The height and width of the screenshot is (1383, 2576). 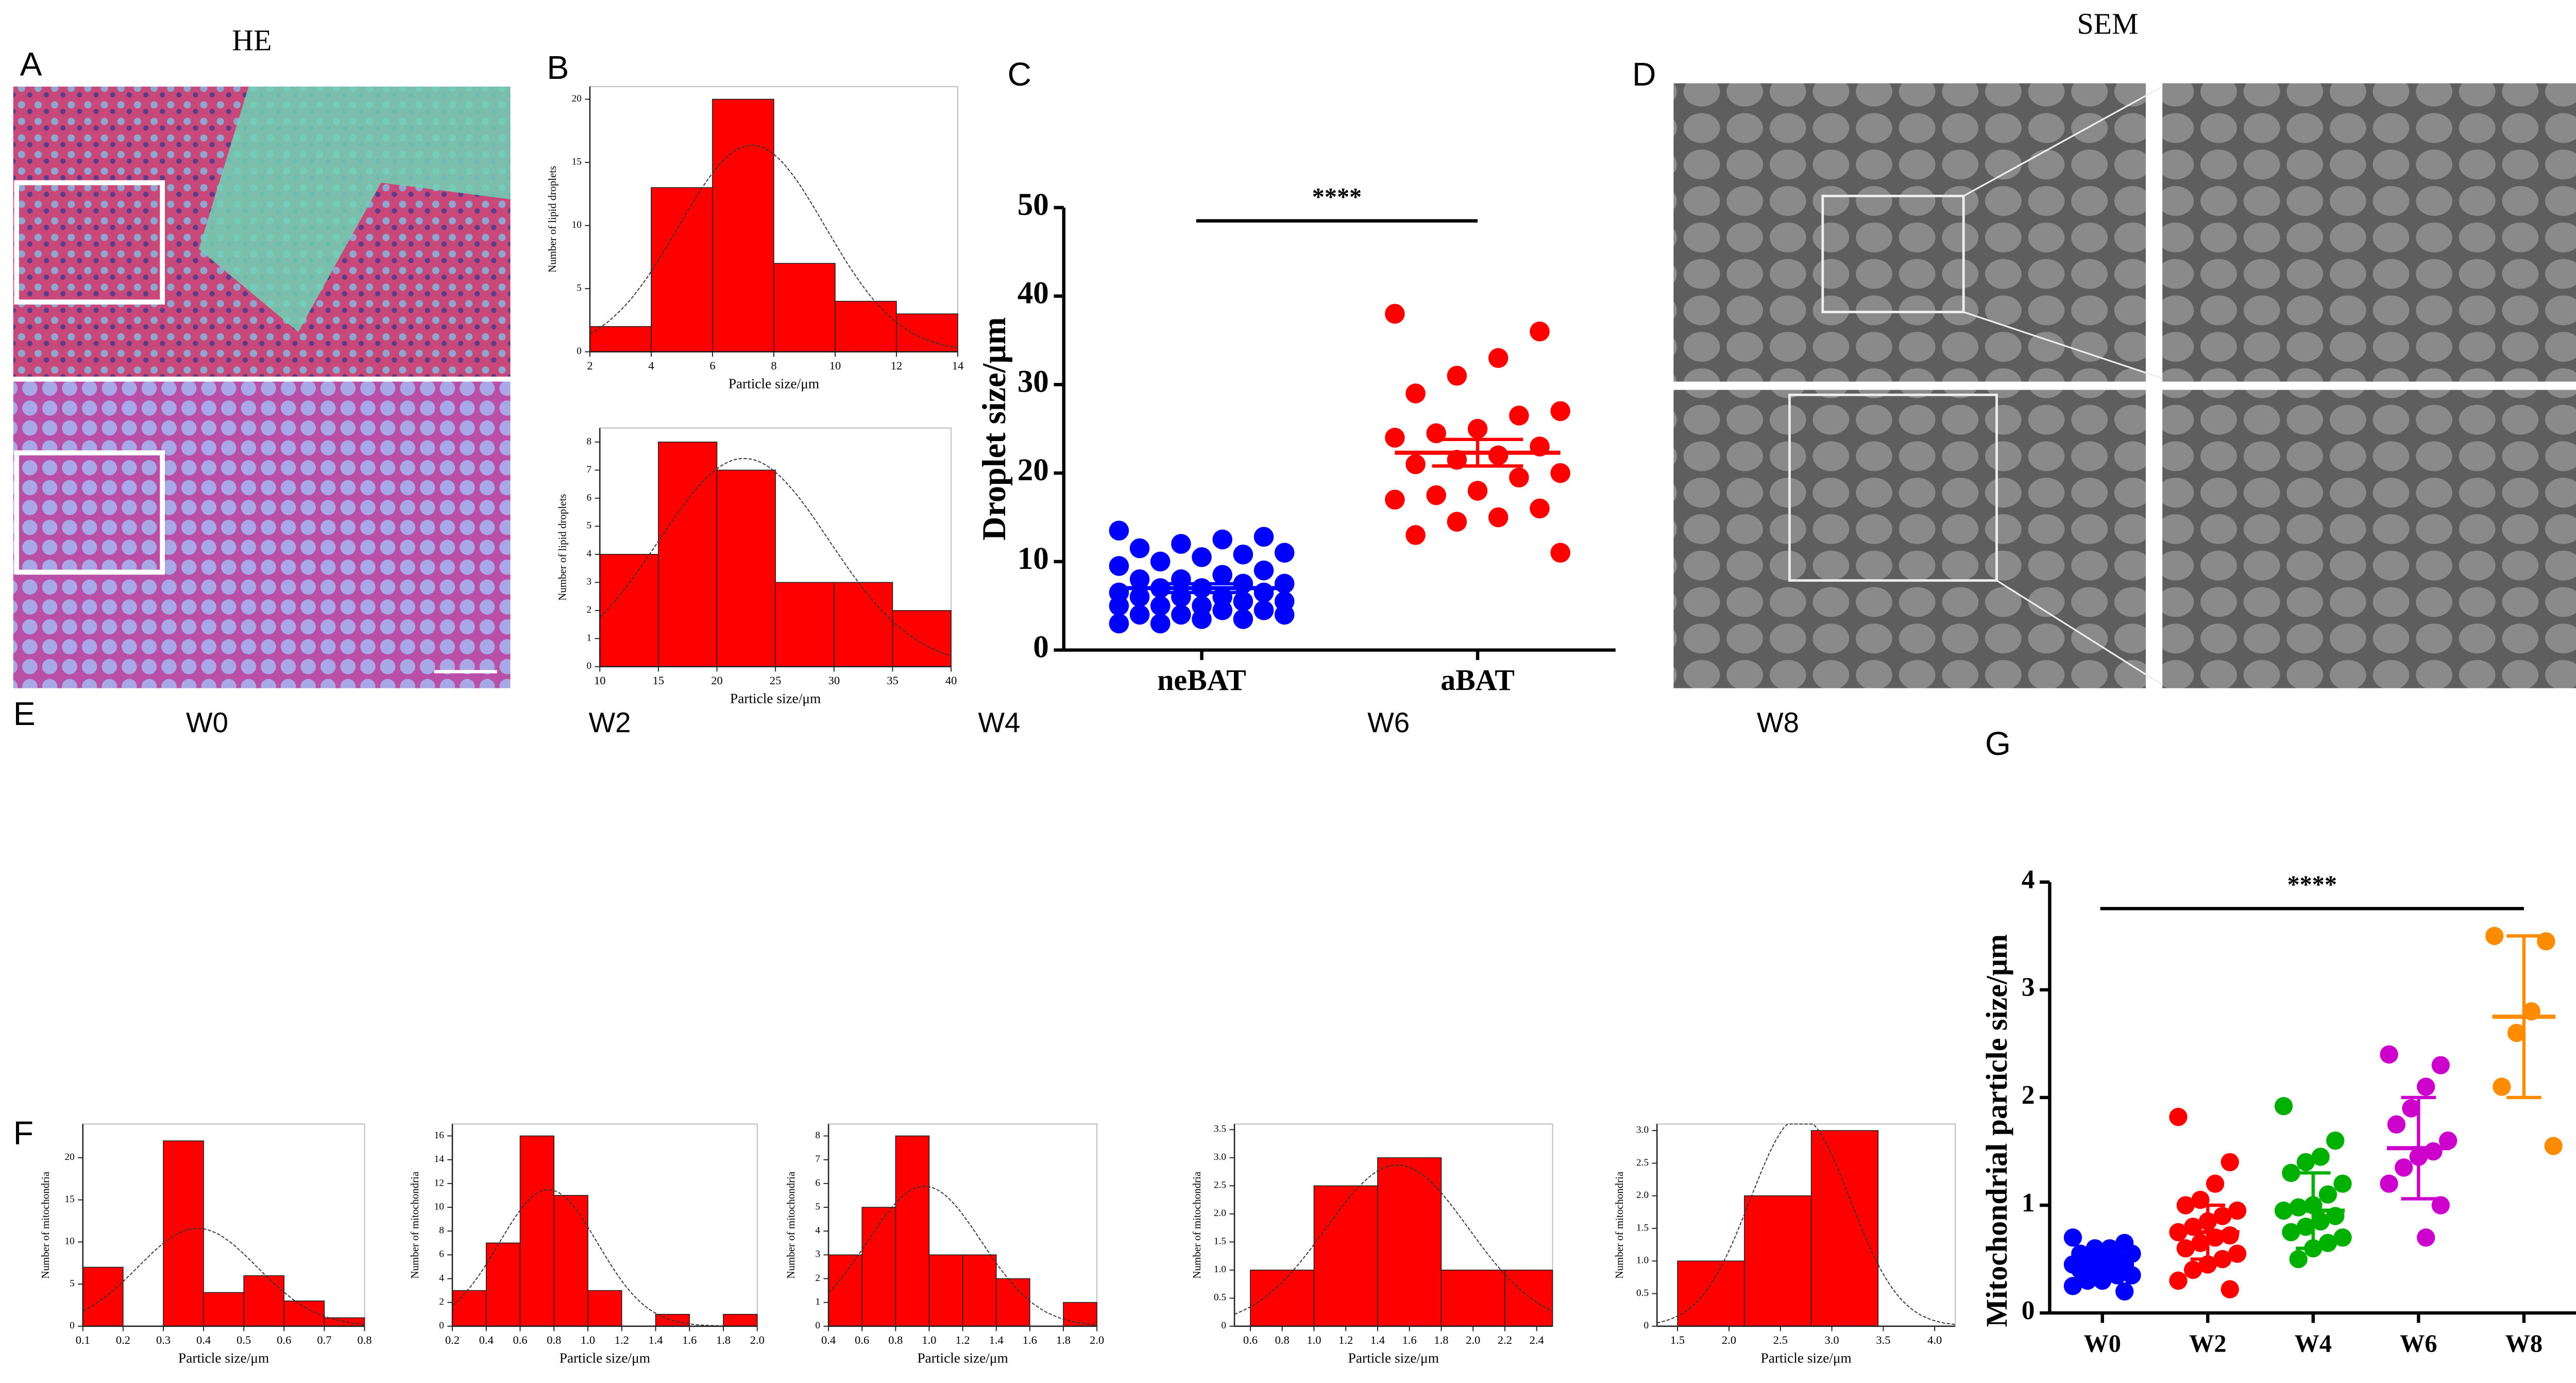 I want to click on stage-title: W6, so click(x=1388, y=722).